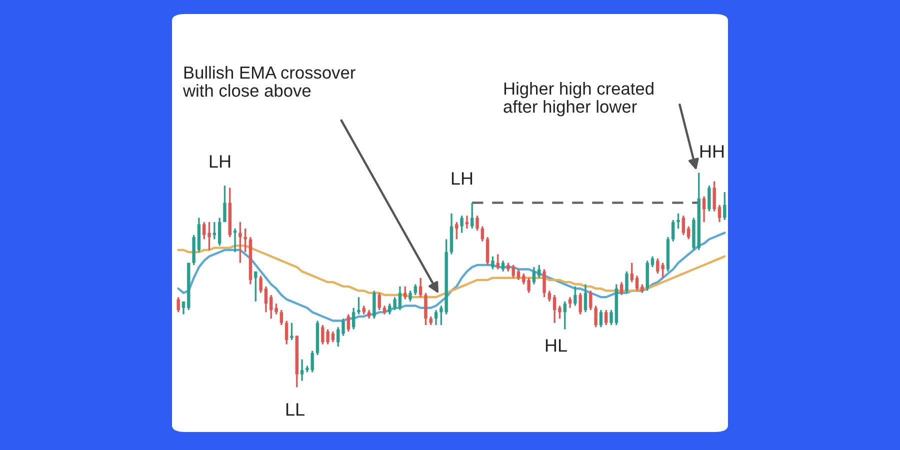 The width and height of the screenshot is (900, 450). What do you see at coordinates (269, 81) in the screenshot?
I see `text: Bullish EMA crossover with close above` at bounding box center [269, 81].